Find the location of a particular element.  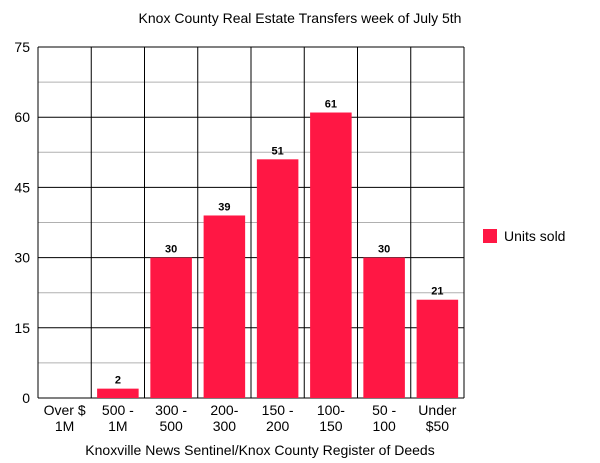

x-tick-label: 150 -200 is located at coordinates (278, 418).